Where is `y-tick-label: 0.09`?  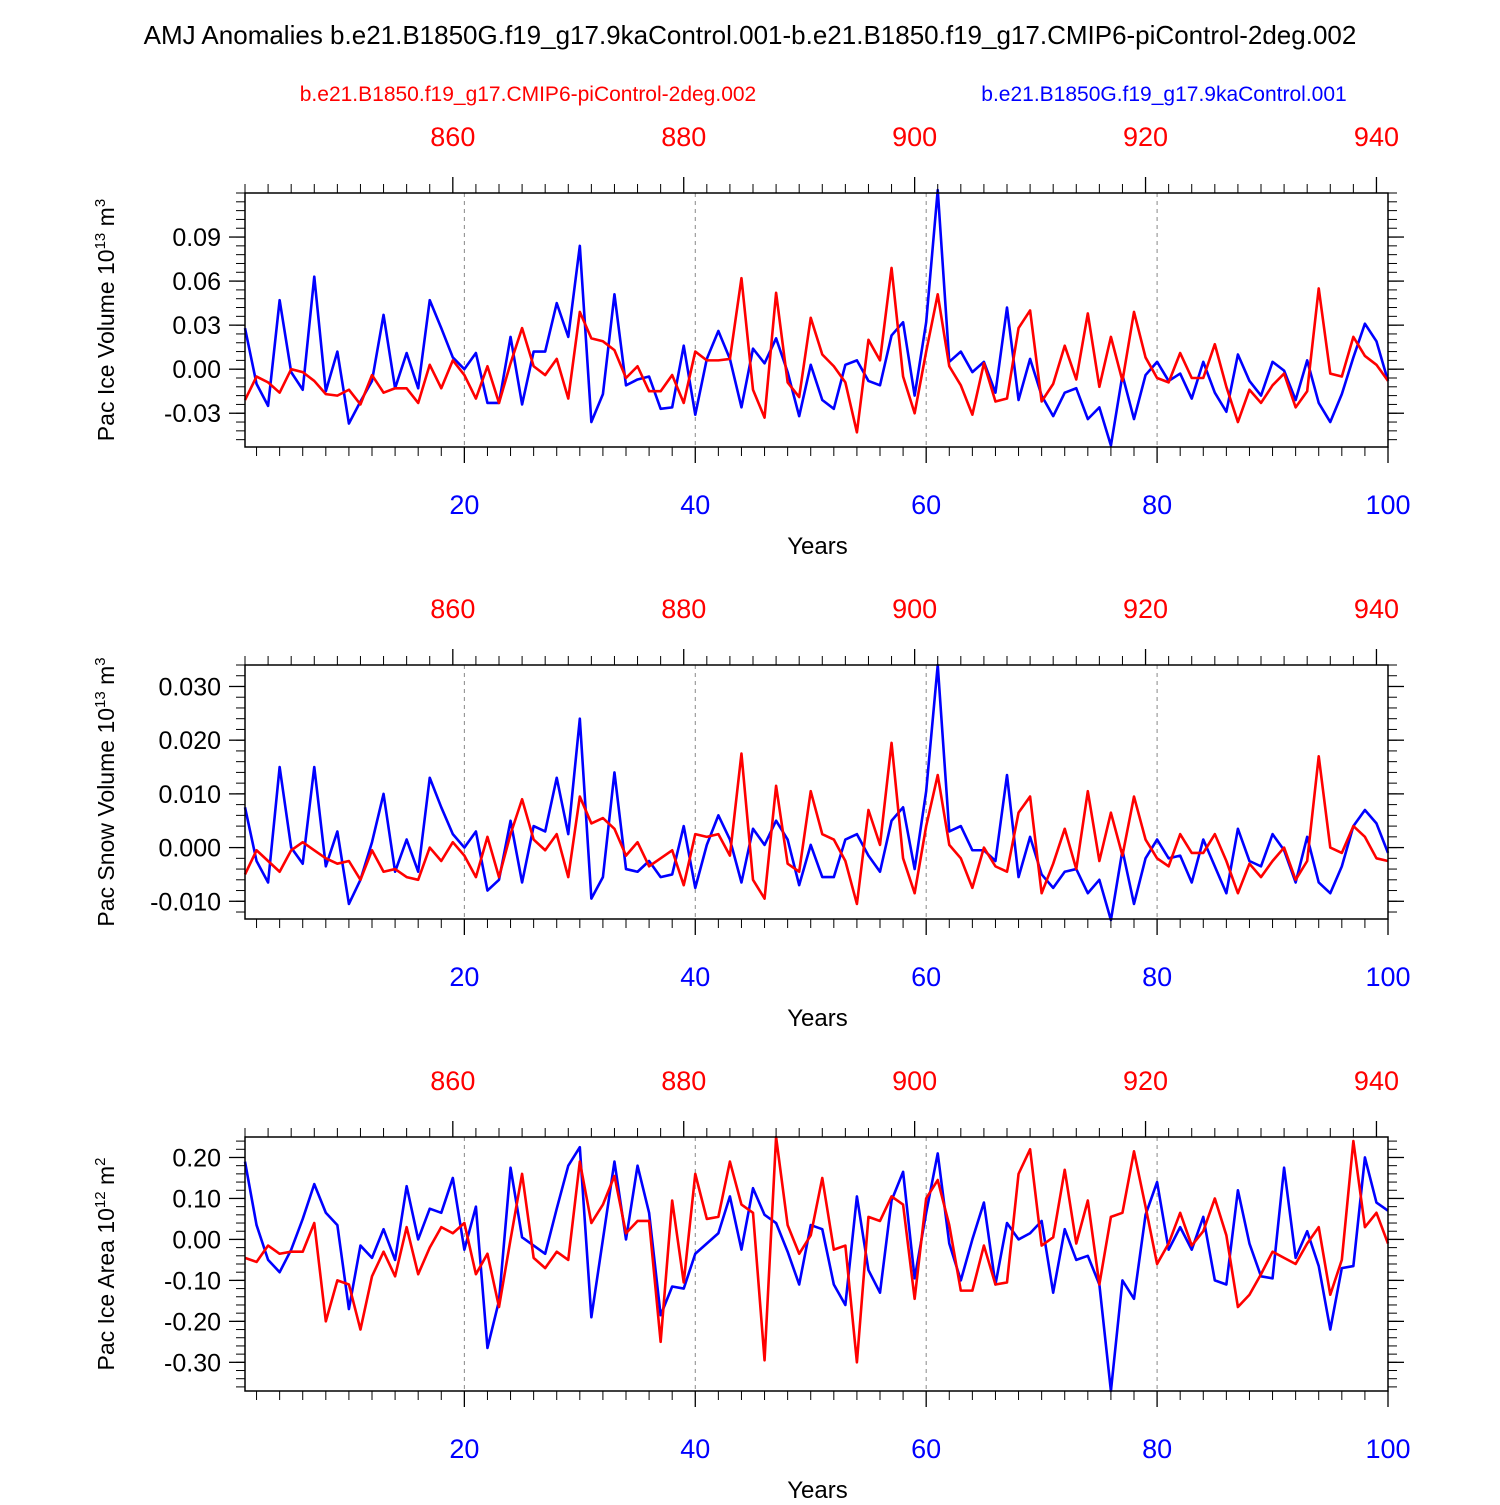
y-tick-label: 0.09 is located at coordinates (196, 238).